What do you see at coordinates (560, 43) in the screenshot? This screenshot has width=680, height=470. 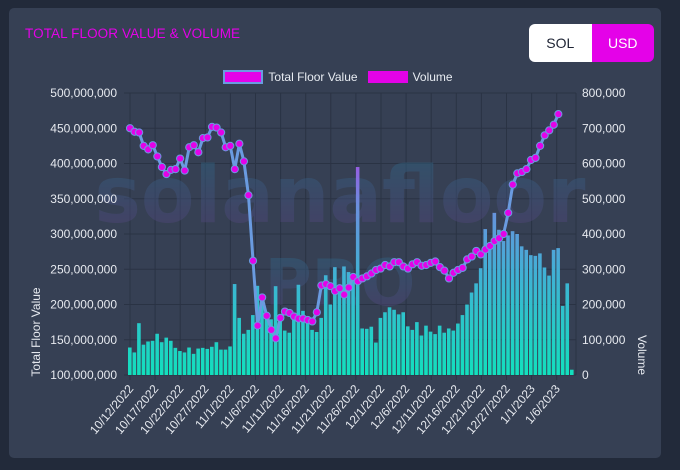 I see `sol-toggle-button: SOL` at bounding box center [560, 43].